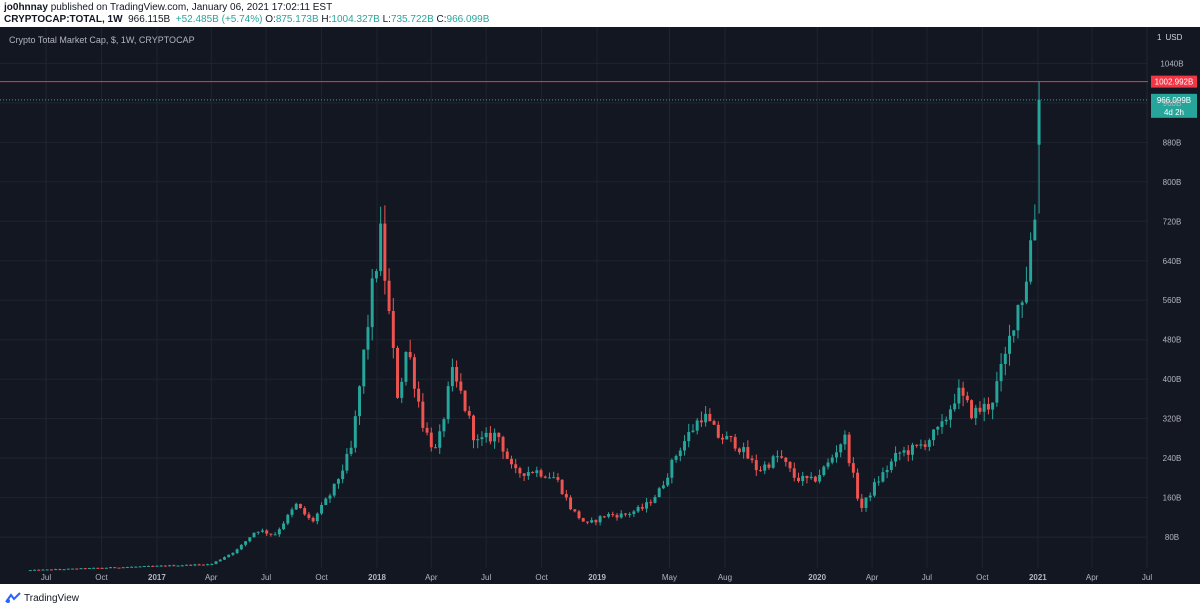 This screenshot has width=1200, height=611. I want to click on last-value: 966.115B, so click(149, 19).